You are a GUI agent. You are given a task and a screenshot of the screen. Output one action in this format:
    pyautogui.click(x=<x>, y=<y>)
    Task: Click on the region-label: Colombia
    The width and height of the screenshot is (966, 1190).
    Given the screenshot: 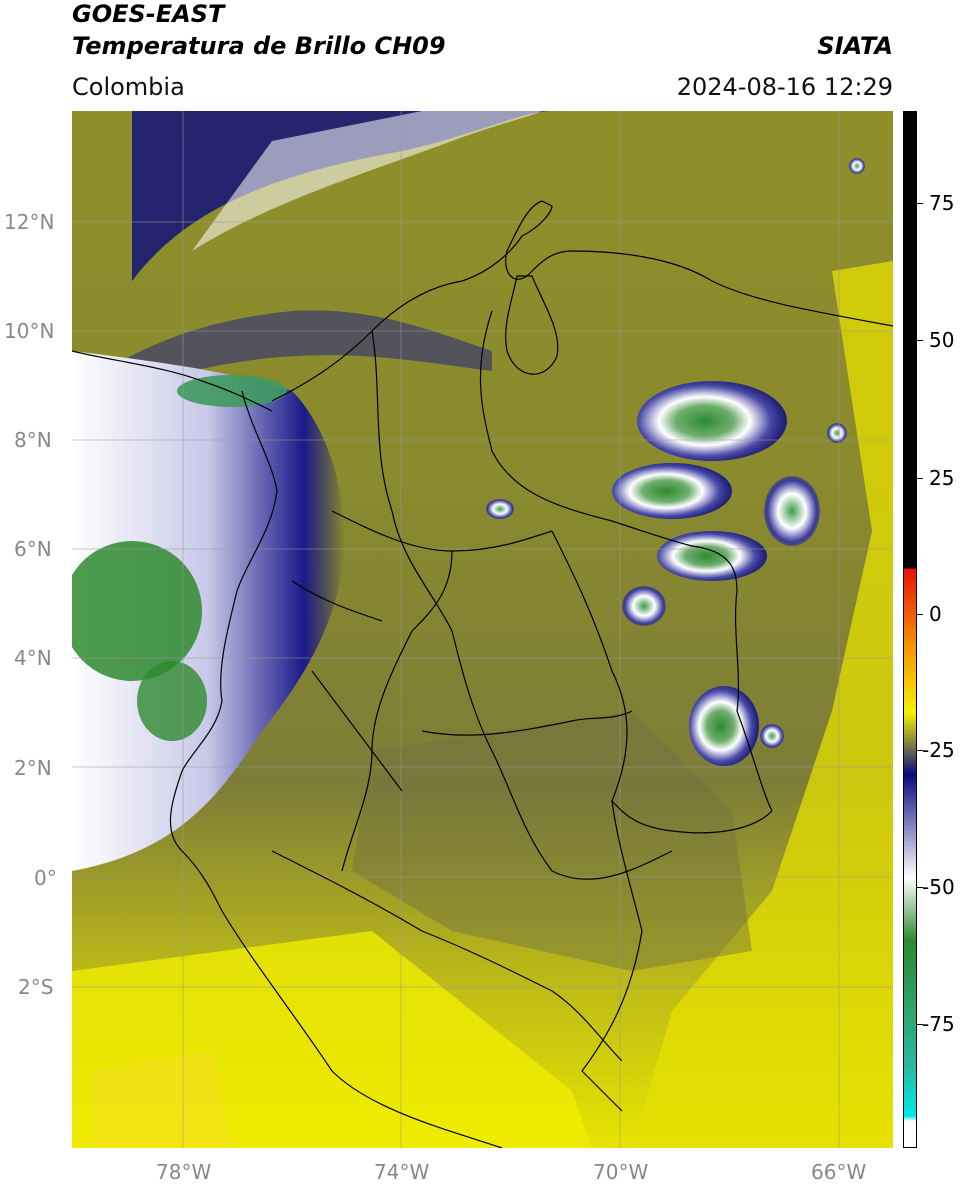 What is the action you would take?
    pyautogui.click(x=128, y=87)
    